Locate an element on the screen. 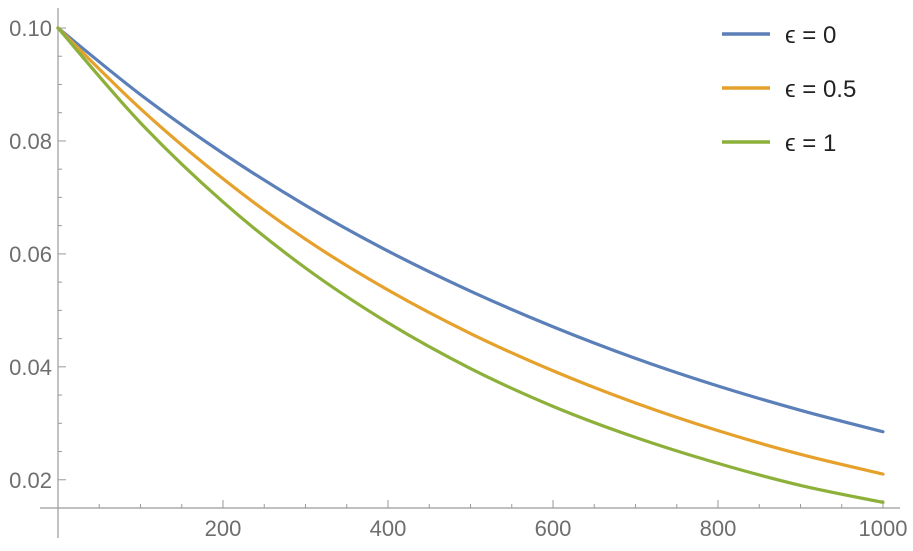 The image size is (913, 551). legend-label: ϵ = 0.5 is located at coordinates (820, 89).